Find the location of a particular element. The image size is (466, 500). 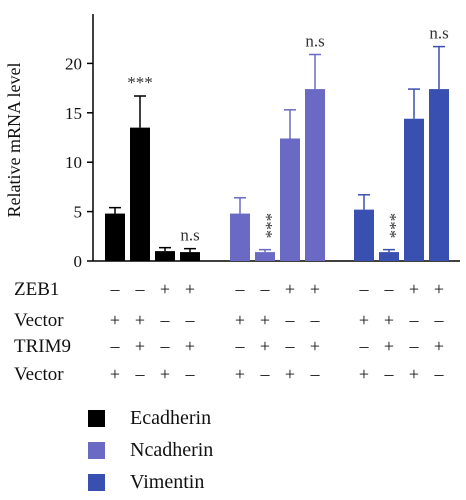

condition-mark-0-11: + is located at coordinates (439, 289).